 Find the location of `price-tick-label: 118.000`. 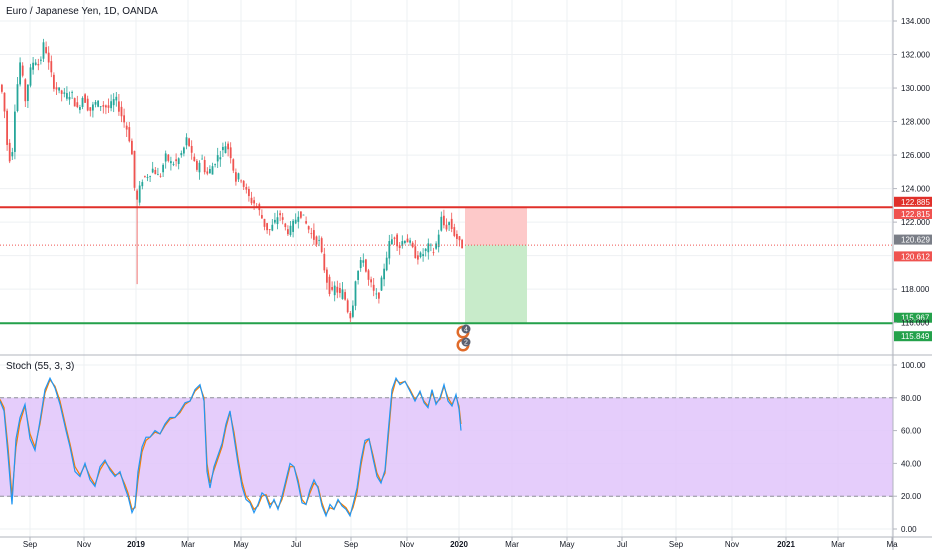

price-tick-label: 118.000 is located at coordinates (915, 289).